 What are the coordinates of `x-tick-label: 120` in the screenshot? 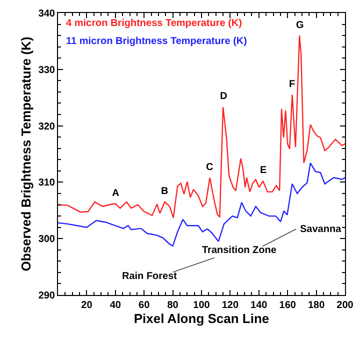 It's located at (230, 305).